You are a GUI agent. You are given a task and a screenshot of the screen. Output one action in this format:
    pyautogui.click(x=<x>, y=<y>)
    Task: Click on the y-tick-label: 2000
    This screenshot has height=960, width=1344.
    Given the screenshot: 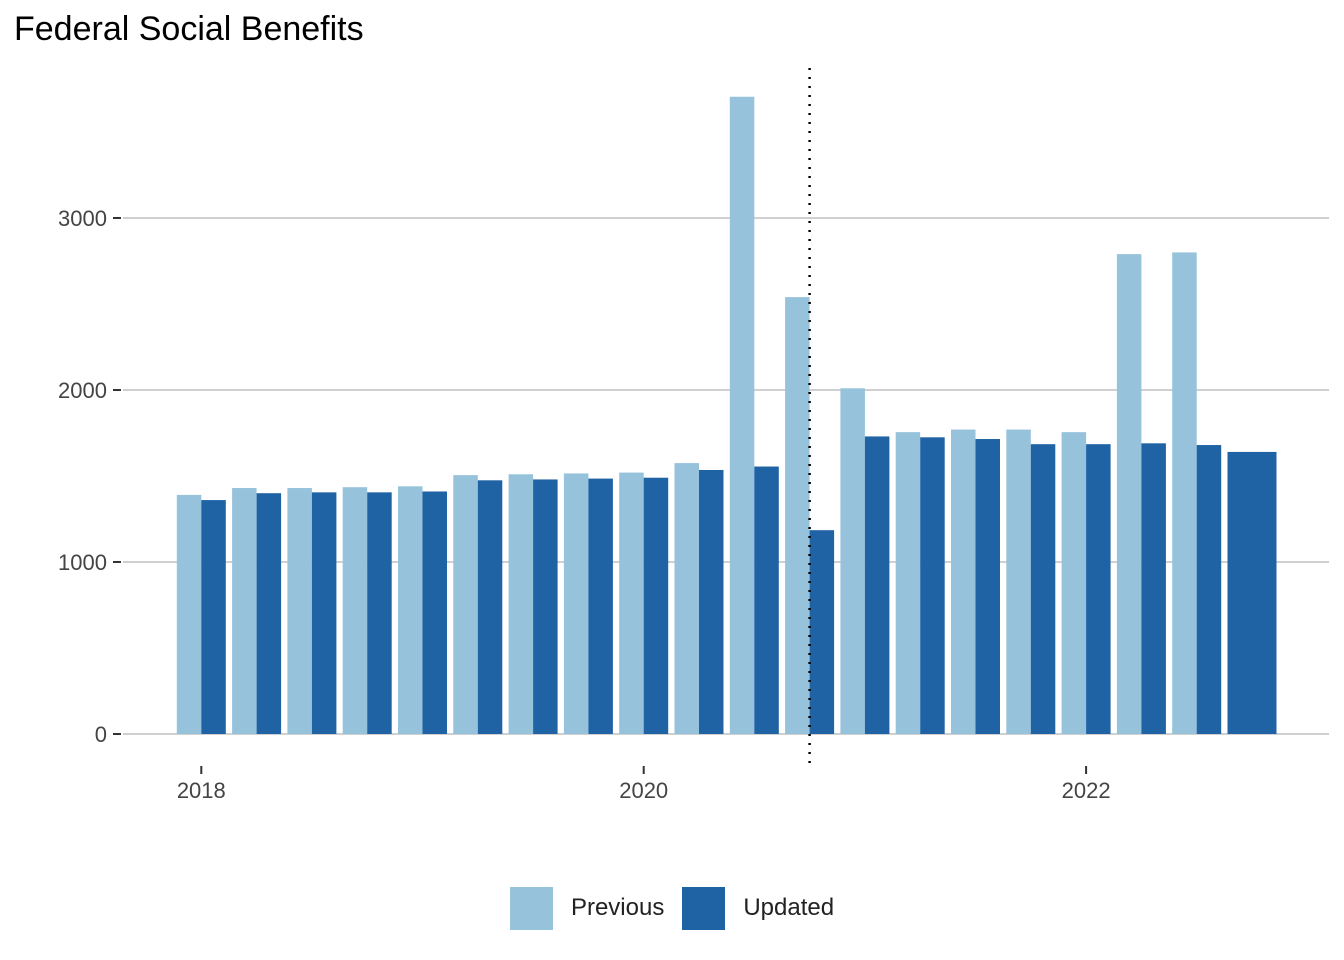 What is the action you would take?
    pyautogui.click(x=82, y=390)
    